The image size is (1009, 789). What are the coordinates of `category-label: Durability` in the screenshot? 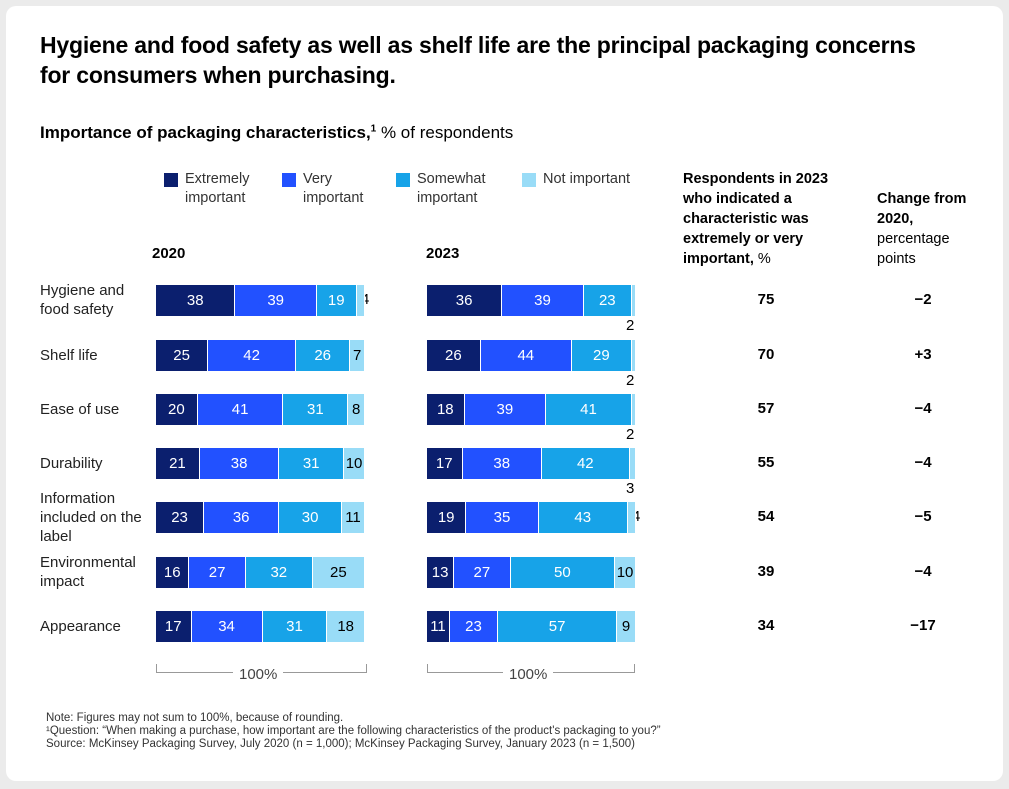 It's located at (71, 463).